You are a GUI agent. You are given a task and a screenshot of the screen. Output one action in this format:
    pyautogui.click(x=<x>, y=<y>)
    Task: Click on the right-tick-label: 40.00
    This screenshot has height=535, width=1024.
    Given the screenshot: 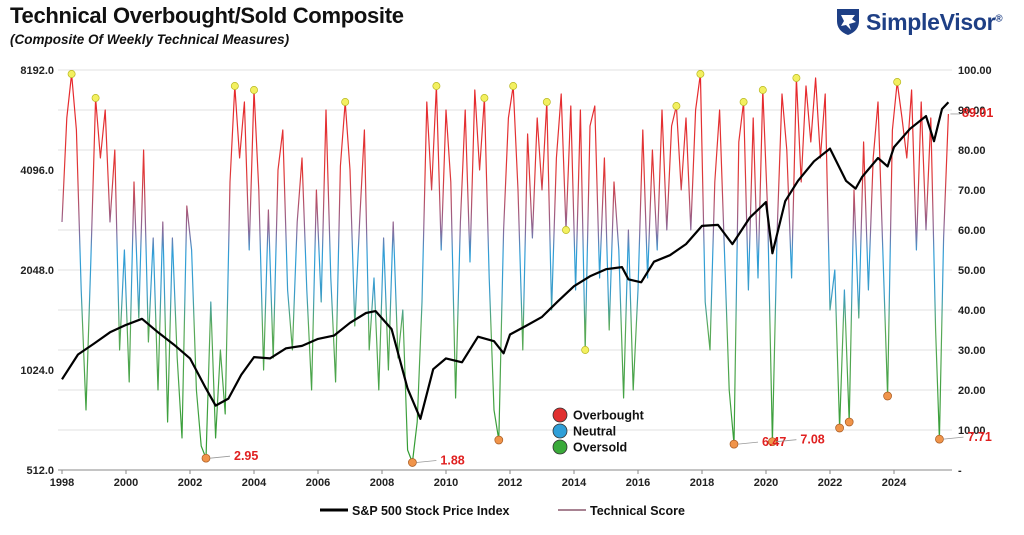 What is the action you would take?
    pyautogui.click(x=972, y=311)
    